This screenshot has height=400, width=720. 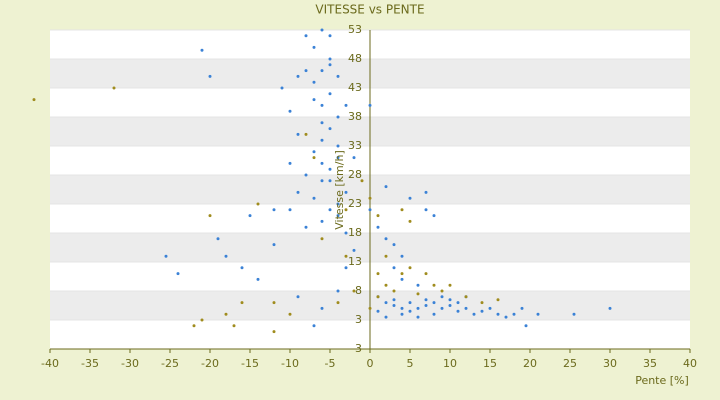 What do you see at coordinates (358, 348) in the screenshot?
I see `y-tick-label: 3` at bounding box center [358, 348].